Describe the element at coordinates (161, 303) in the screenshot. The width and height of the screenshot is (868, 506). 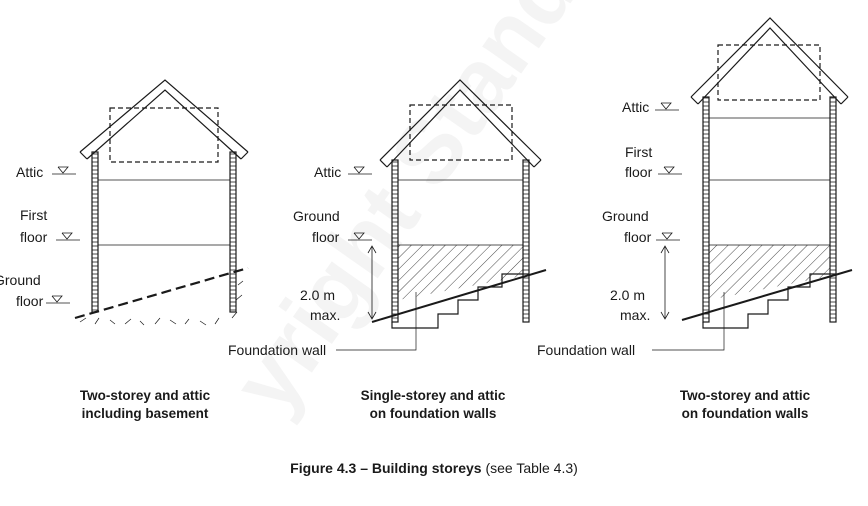
I see `soil` at that location.